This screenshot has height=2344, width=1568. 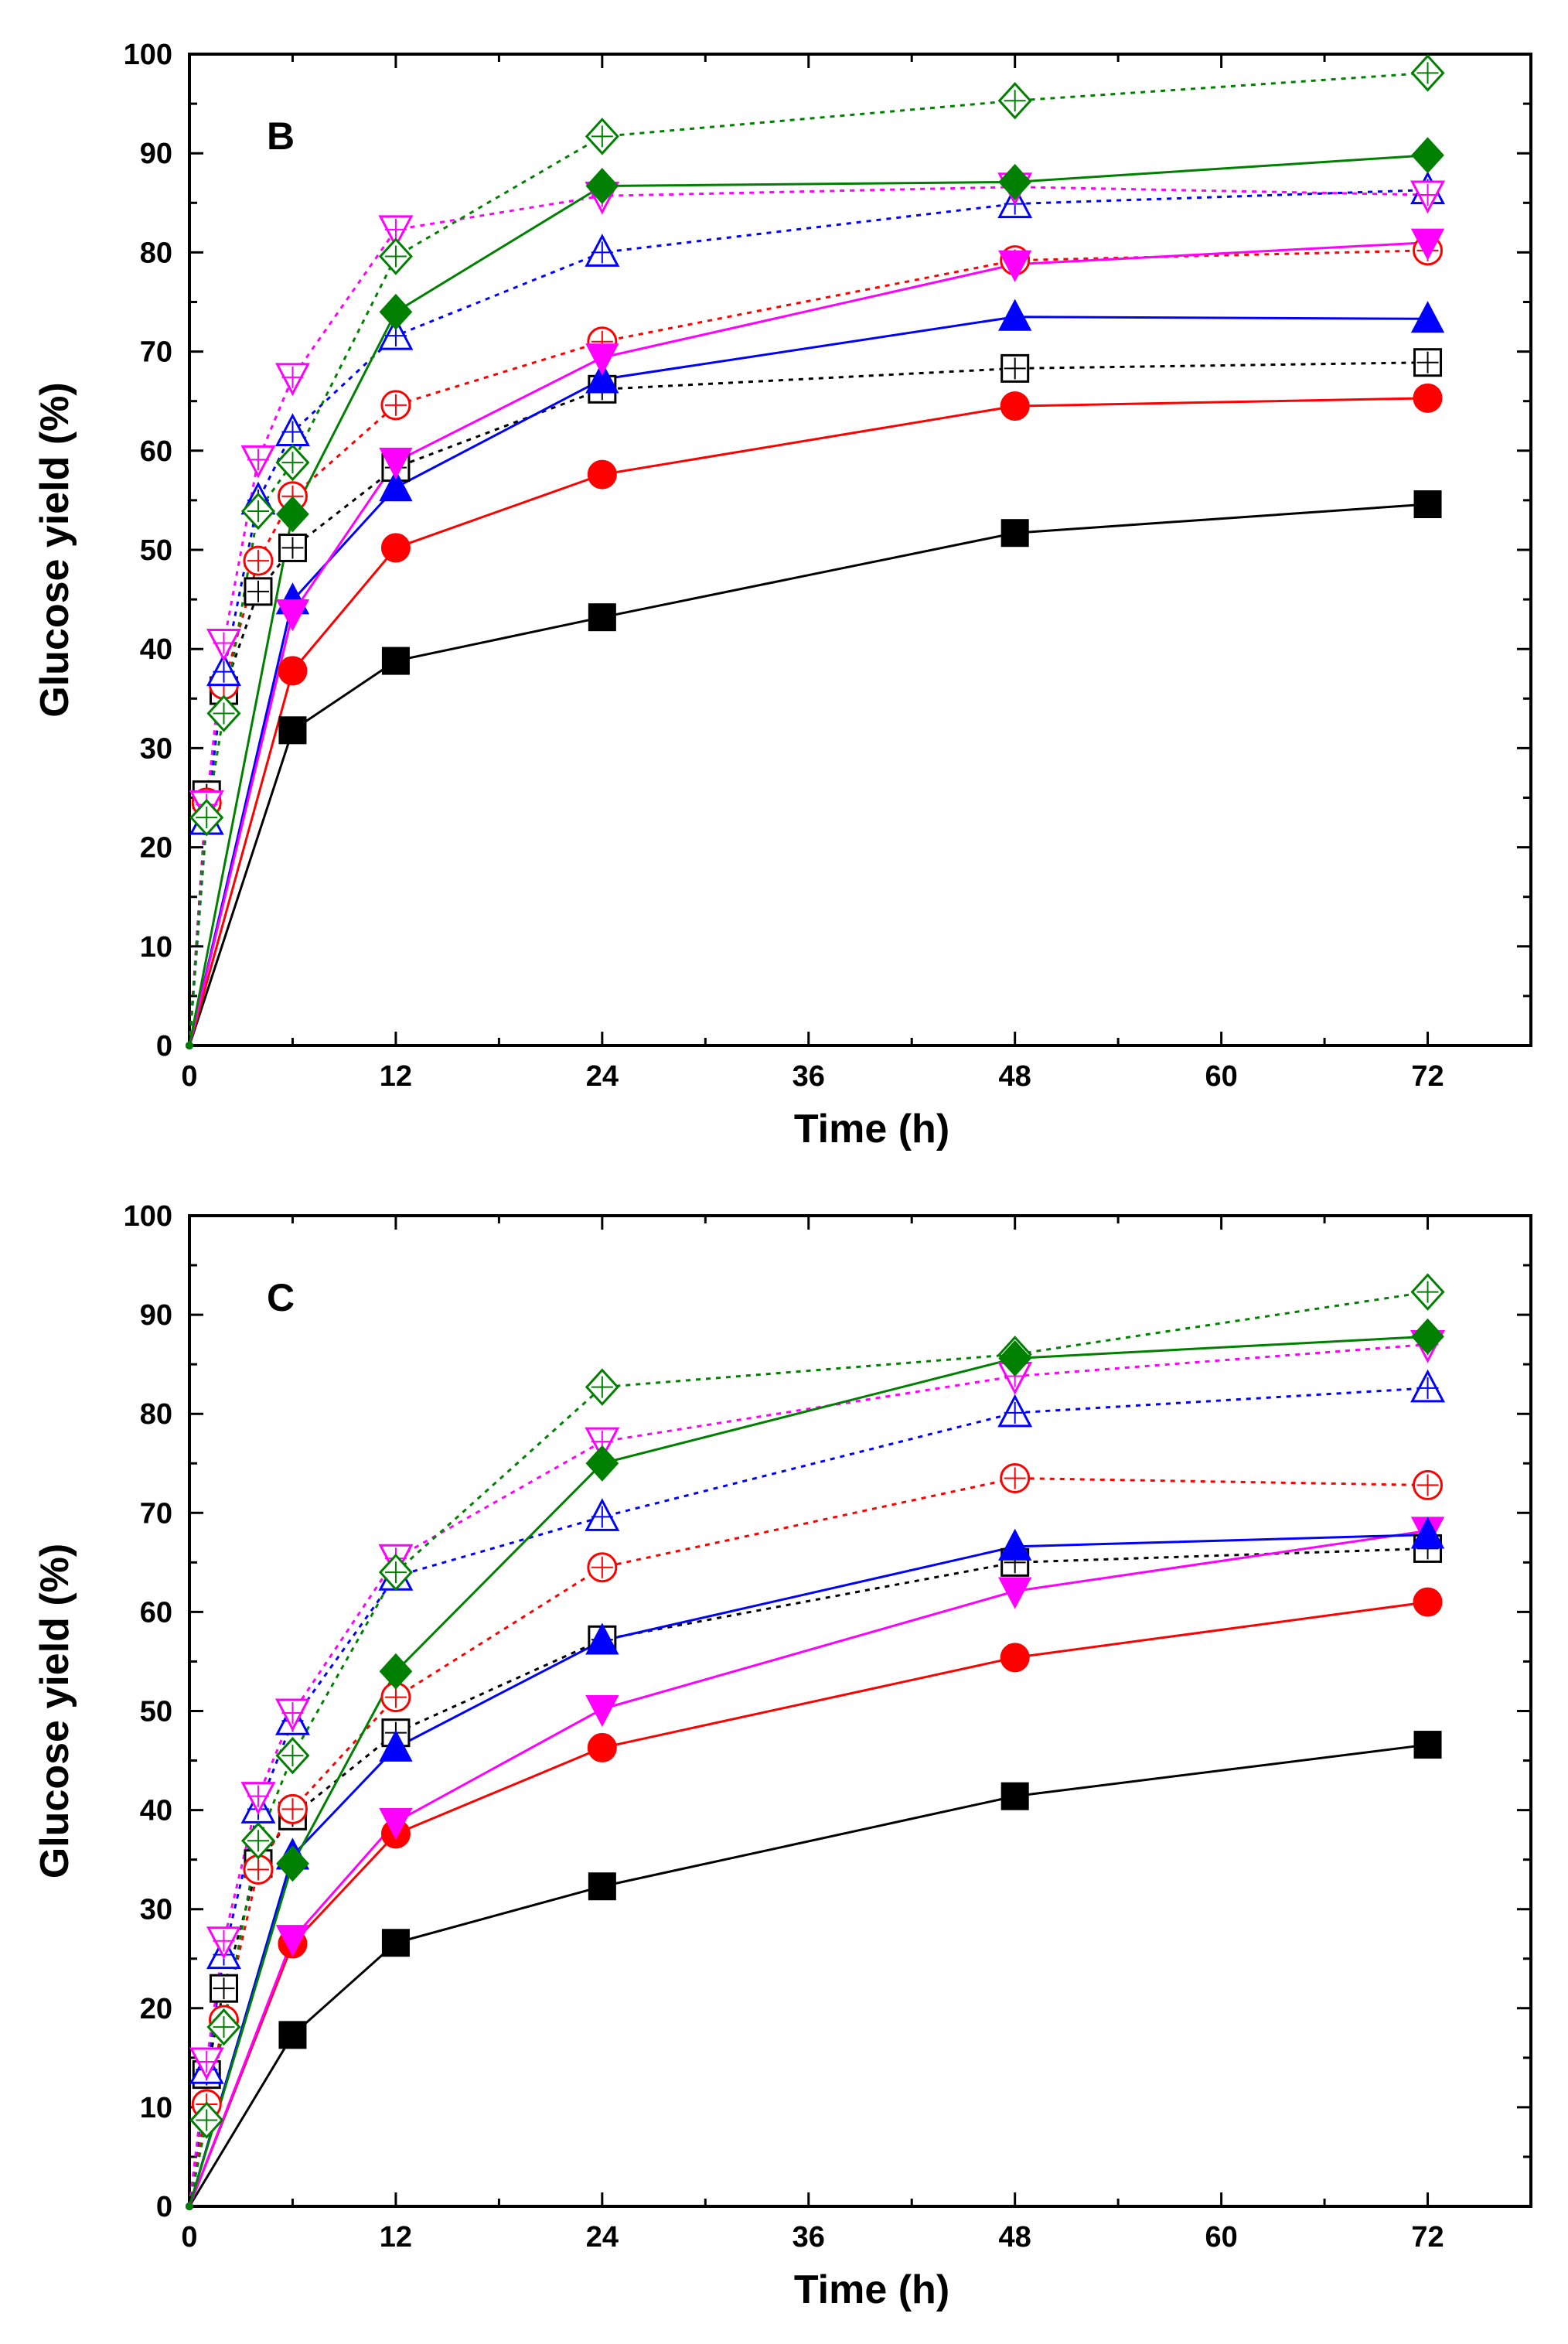 I want to click on panel-label: C, so click(x=281, y=1297).